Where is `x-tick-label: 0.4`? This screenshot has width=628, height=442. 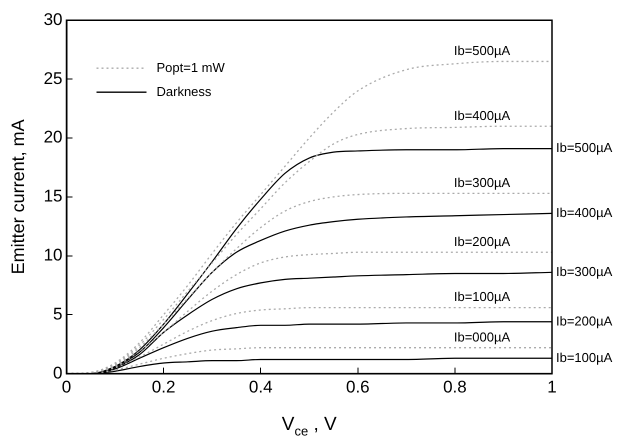
x-tick-label: 0.4 is located at coordinates (260, 386).